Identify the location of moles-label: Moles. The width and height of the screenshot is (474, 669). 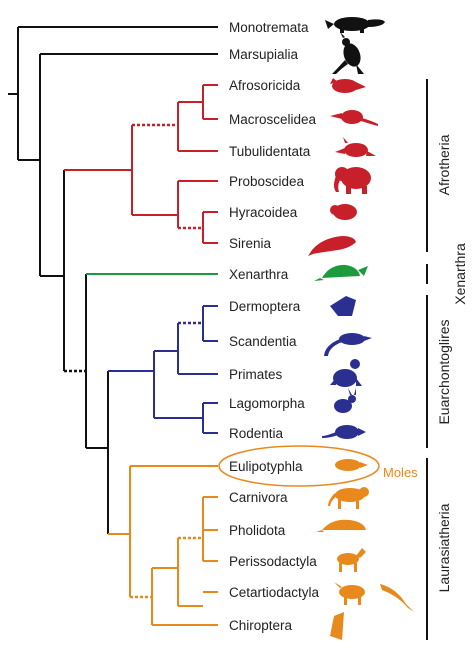
(400, 472).